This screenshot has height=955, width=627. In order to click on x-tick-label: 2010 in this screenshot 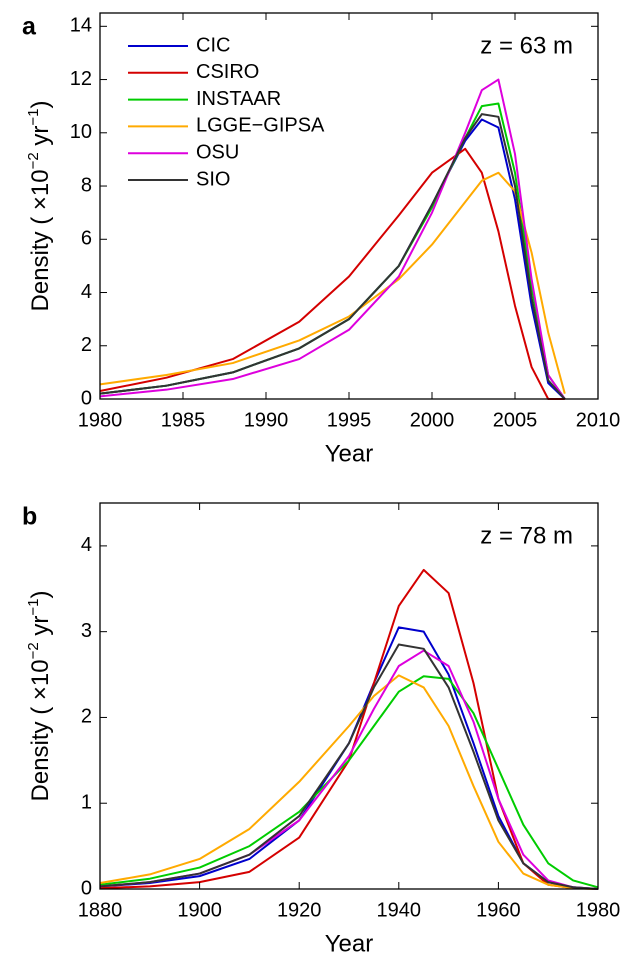, I will do `click(598, 420)`.